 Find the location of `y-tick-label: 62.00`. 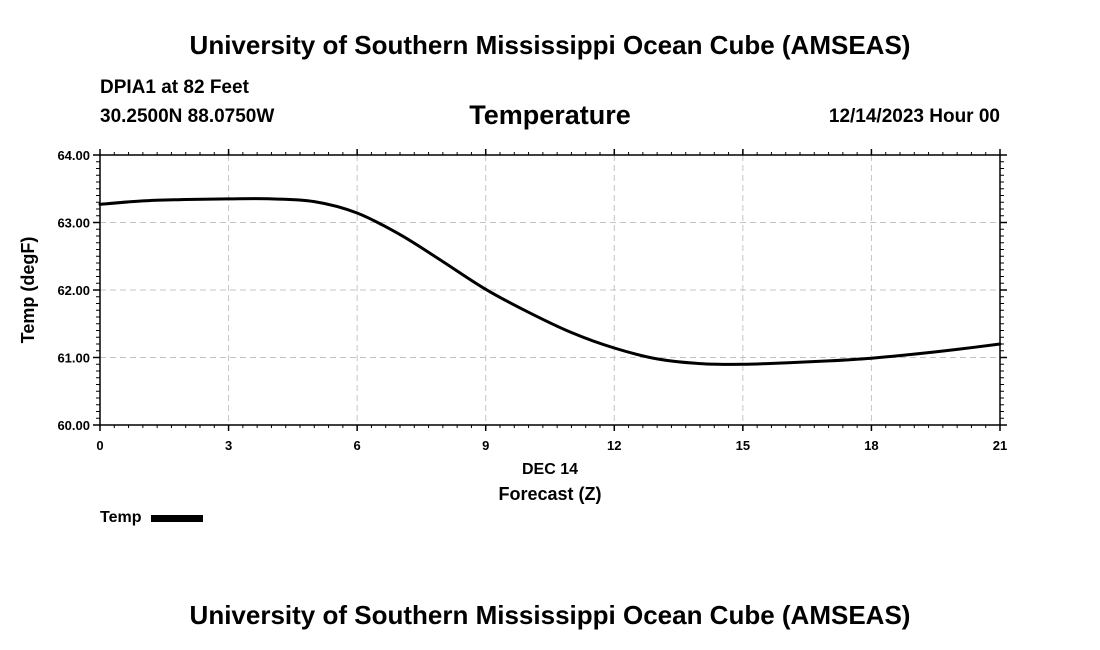

y-tick-label: 62.00 is located at coordinates (73, 290).